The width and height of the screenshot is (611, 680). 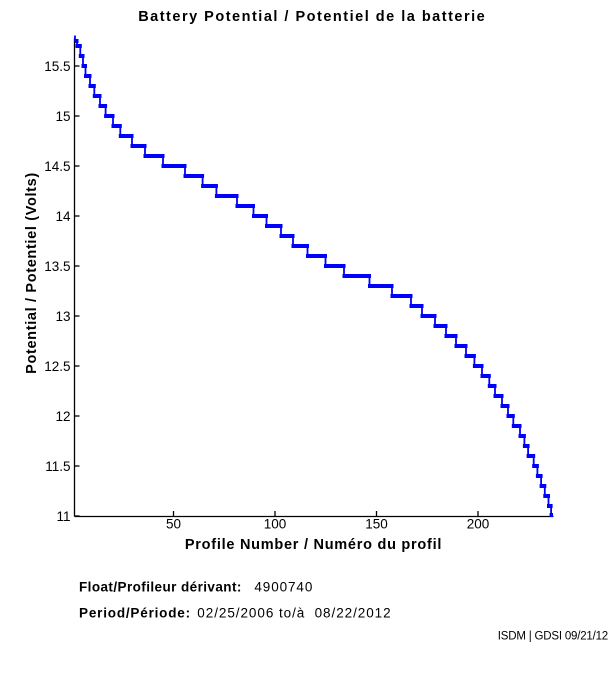 What do you see at coordinates (275, 524) in the screenshot?
I see `svg-text: 100` at bounding box center [275, 524].